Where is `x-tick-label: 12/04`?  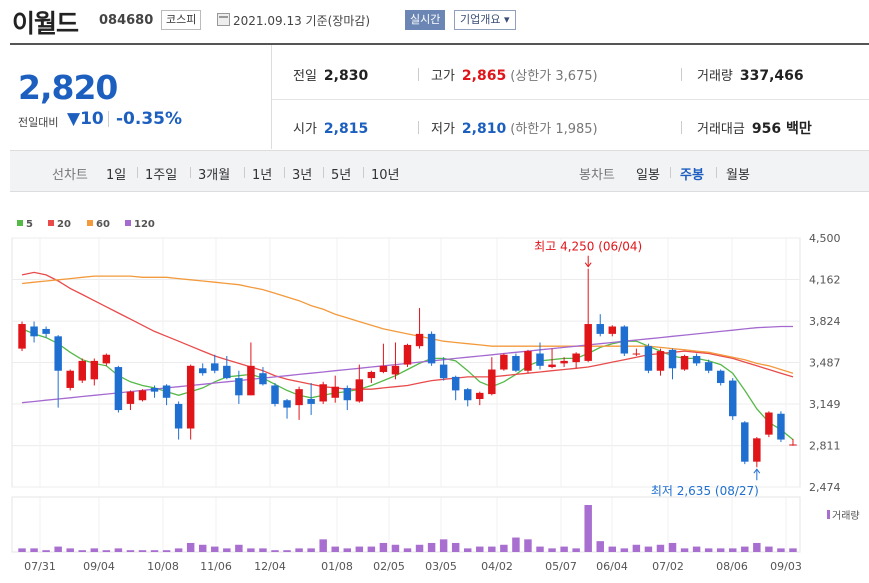
x-tick-label: 12/04 is located at coordinates (270, 566).